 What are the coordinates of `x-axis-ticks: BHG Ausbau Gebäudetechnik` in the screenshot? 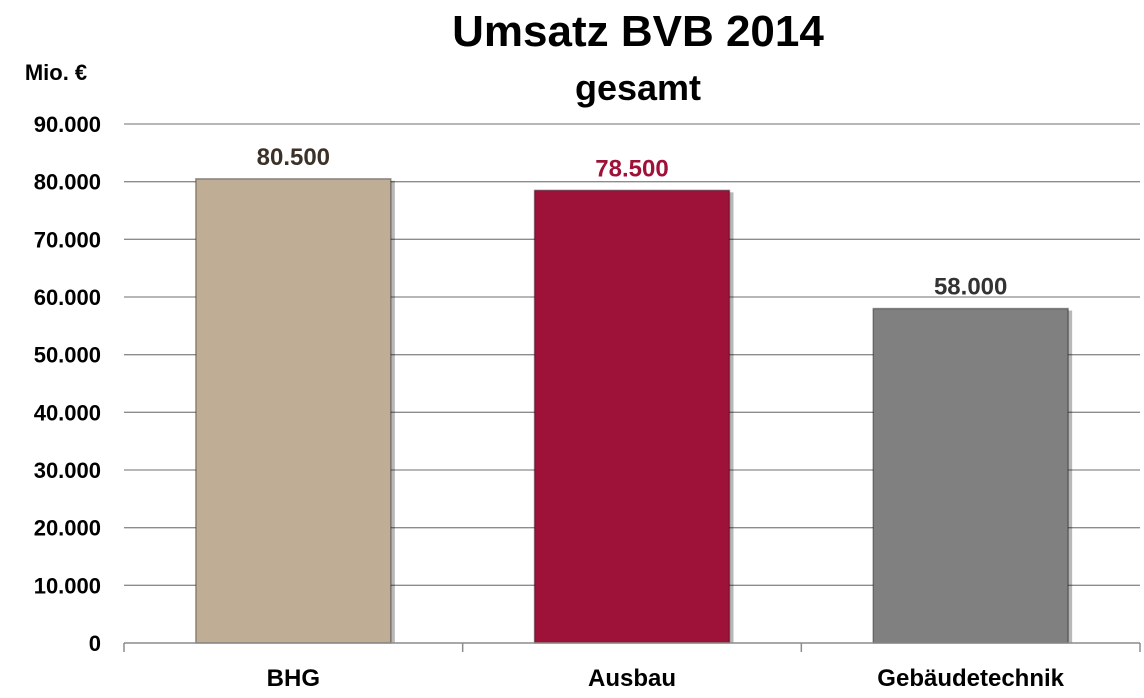 It's located at (666, 678).